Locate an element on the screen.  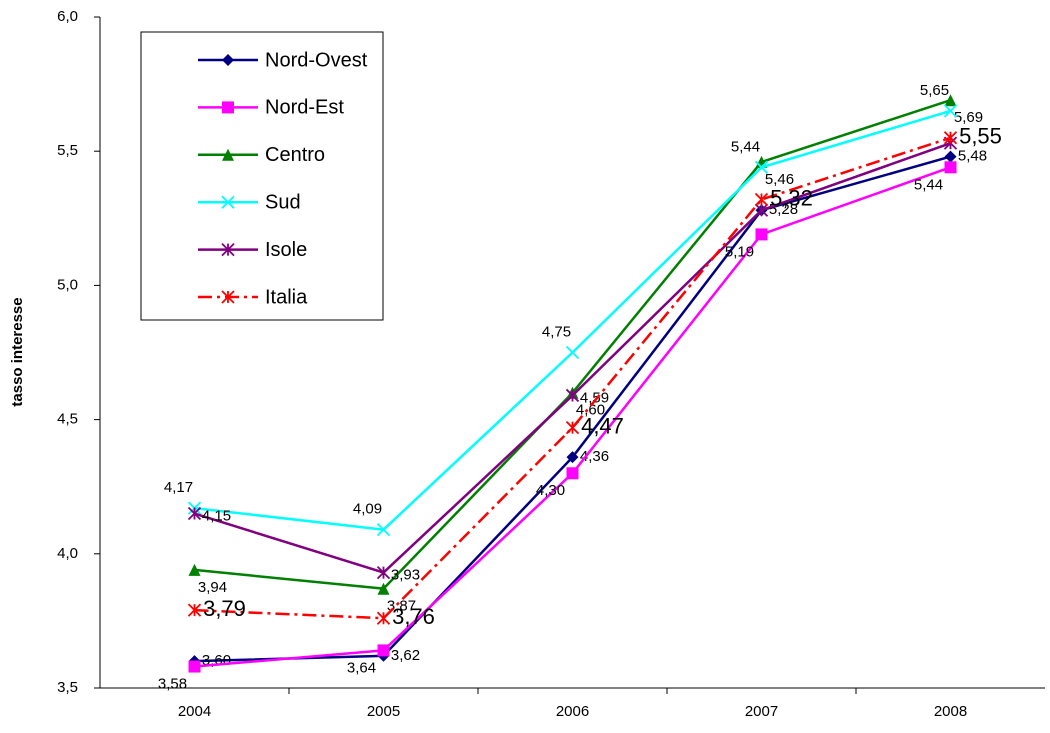
data-label: 5,55 is located at coordinates (980, 136).